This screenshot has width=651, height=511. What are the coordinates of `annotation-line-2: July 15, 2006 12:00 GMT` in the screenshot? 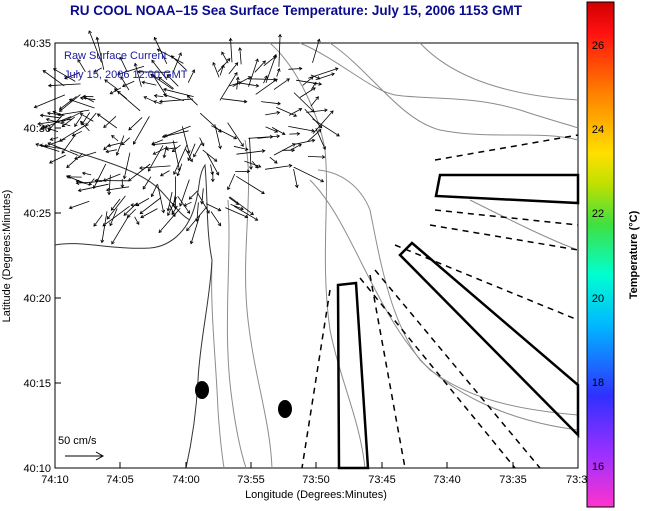 It's located at (126, 75).